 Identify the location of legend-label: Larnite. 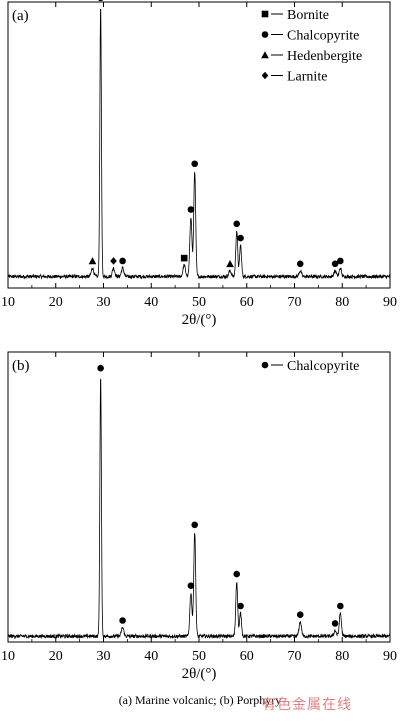
(307, 77).